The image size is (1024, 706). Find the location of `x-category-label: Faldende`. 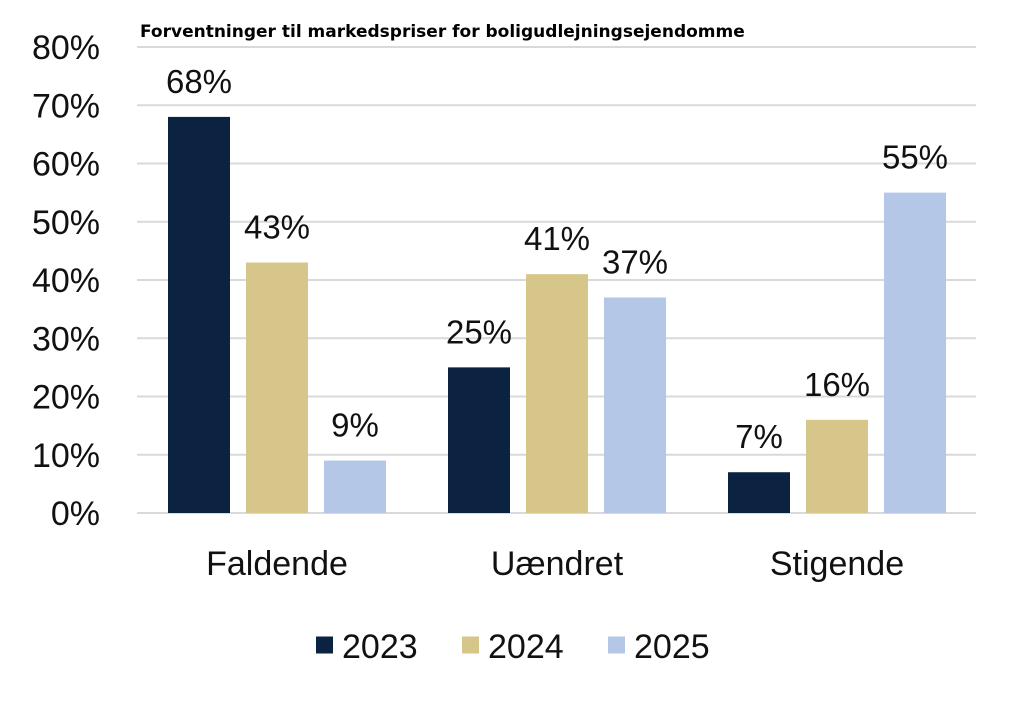

x-category-label: Faldende is located at coordinates (277, 564).